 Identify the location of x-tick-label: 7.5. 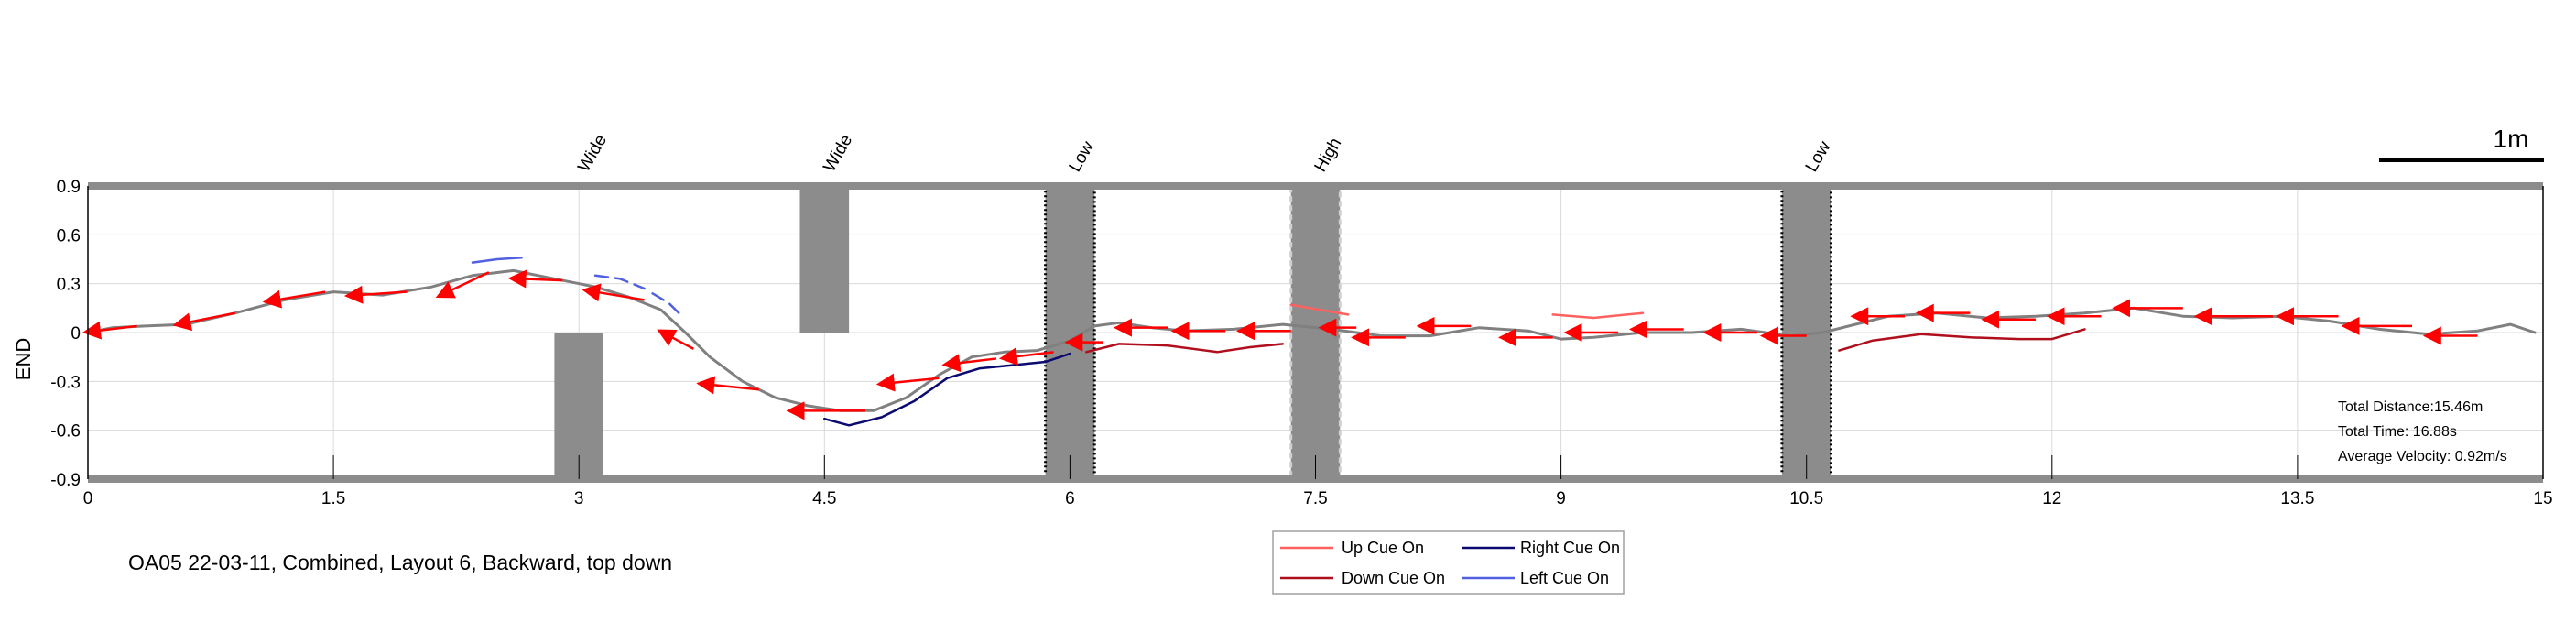
(1315, 499).